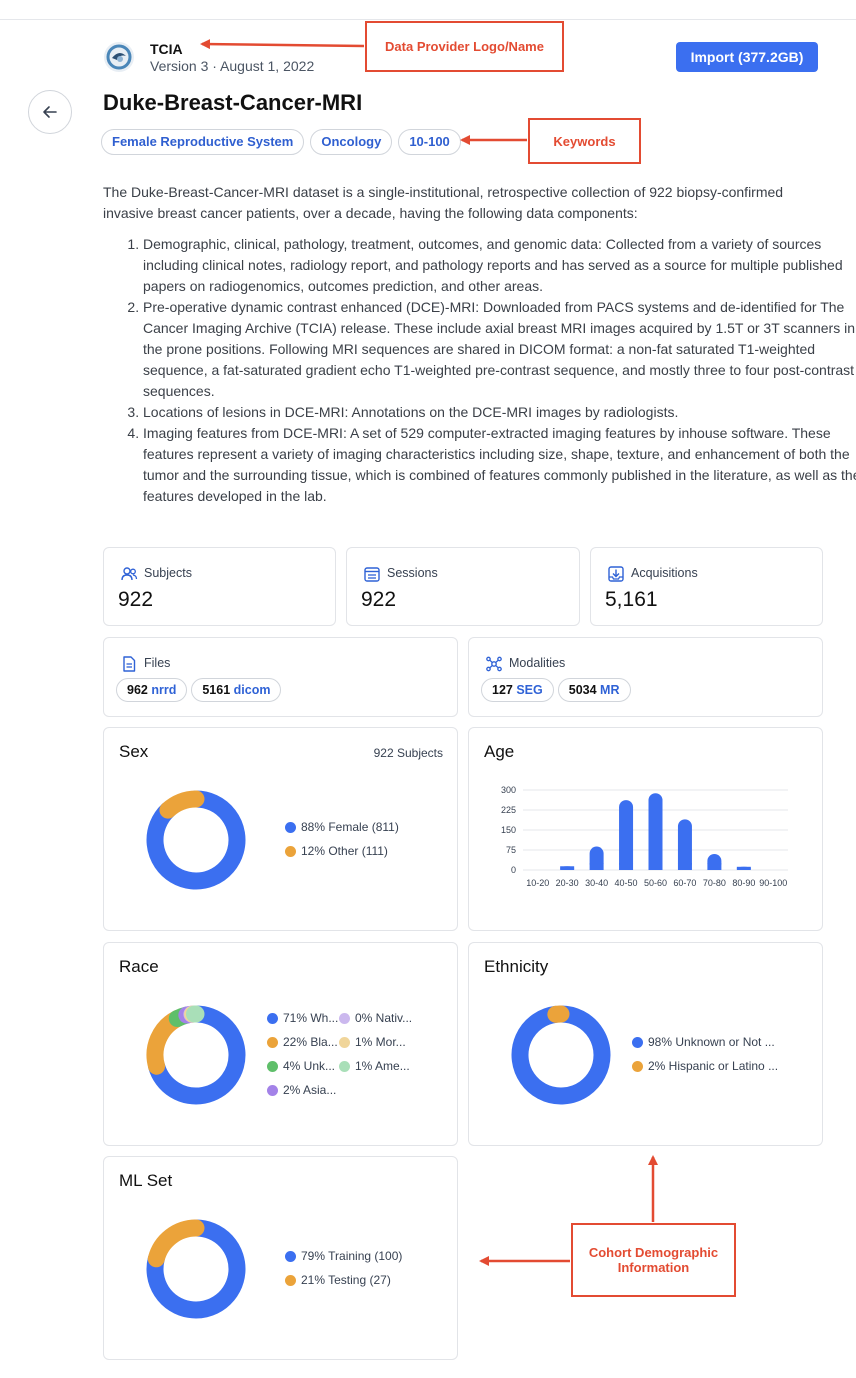 The height and width of the screenshot is (1378, 856). Describe the element at coordinates (342, 851) in the screenshot. I see `legend-item-other: 12% Other (111)` at that location.